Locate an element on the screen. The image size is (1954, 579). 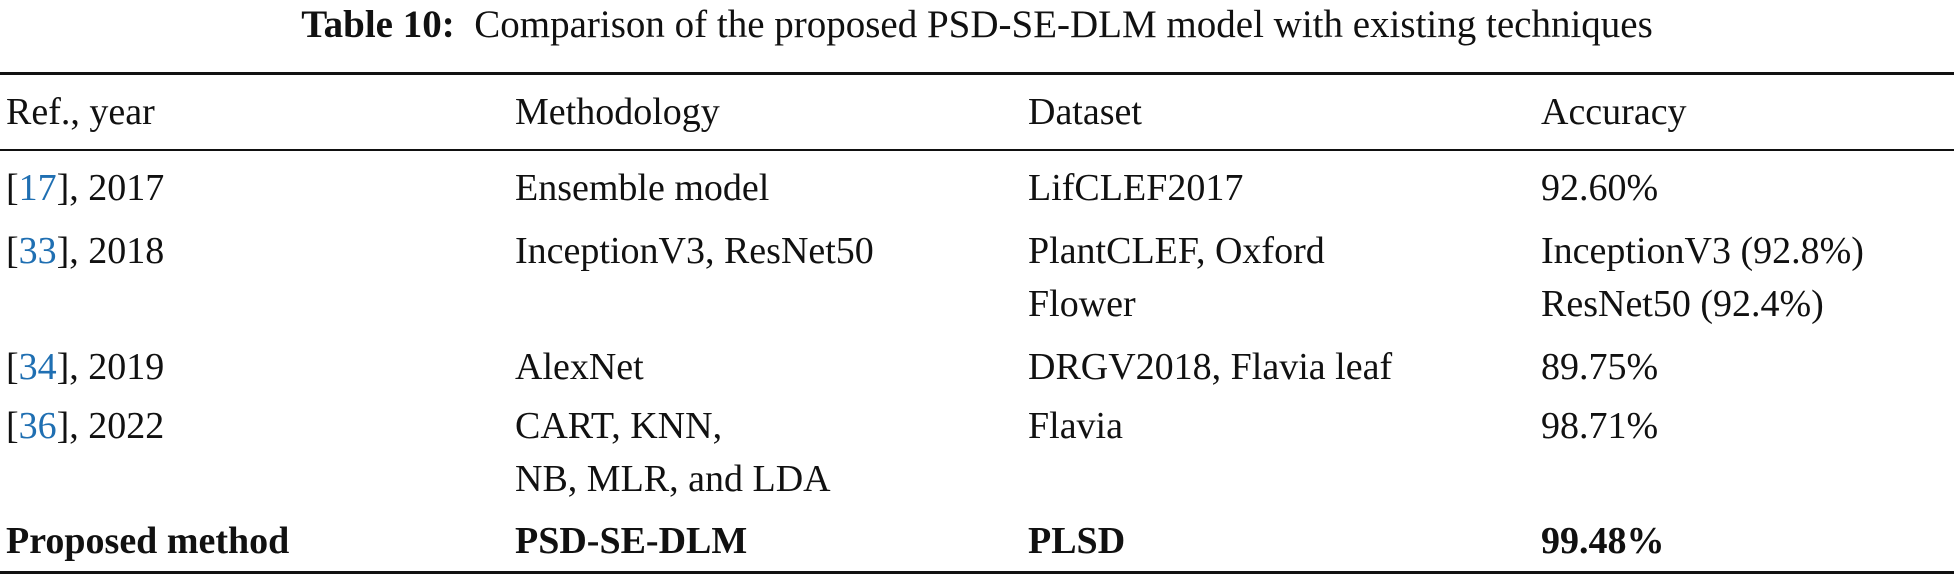
cell-line: 89.75% is located at coordinates (1600, 367).